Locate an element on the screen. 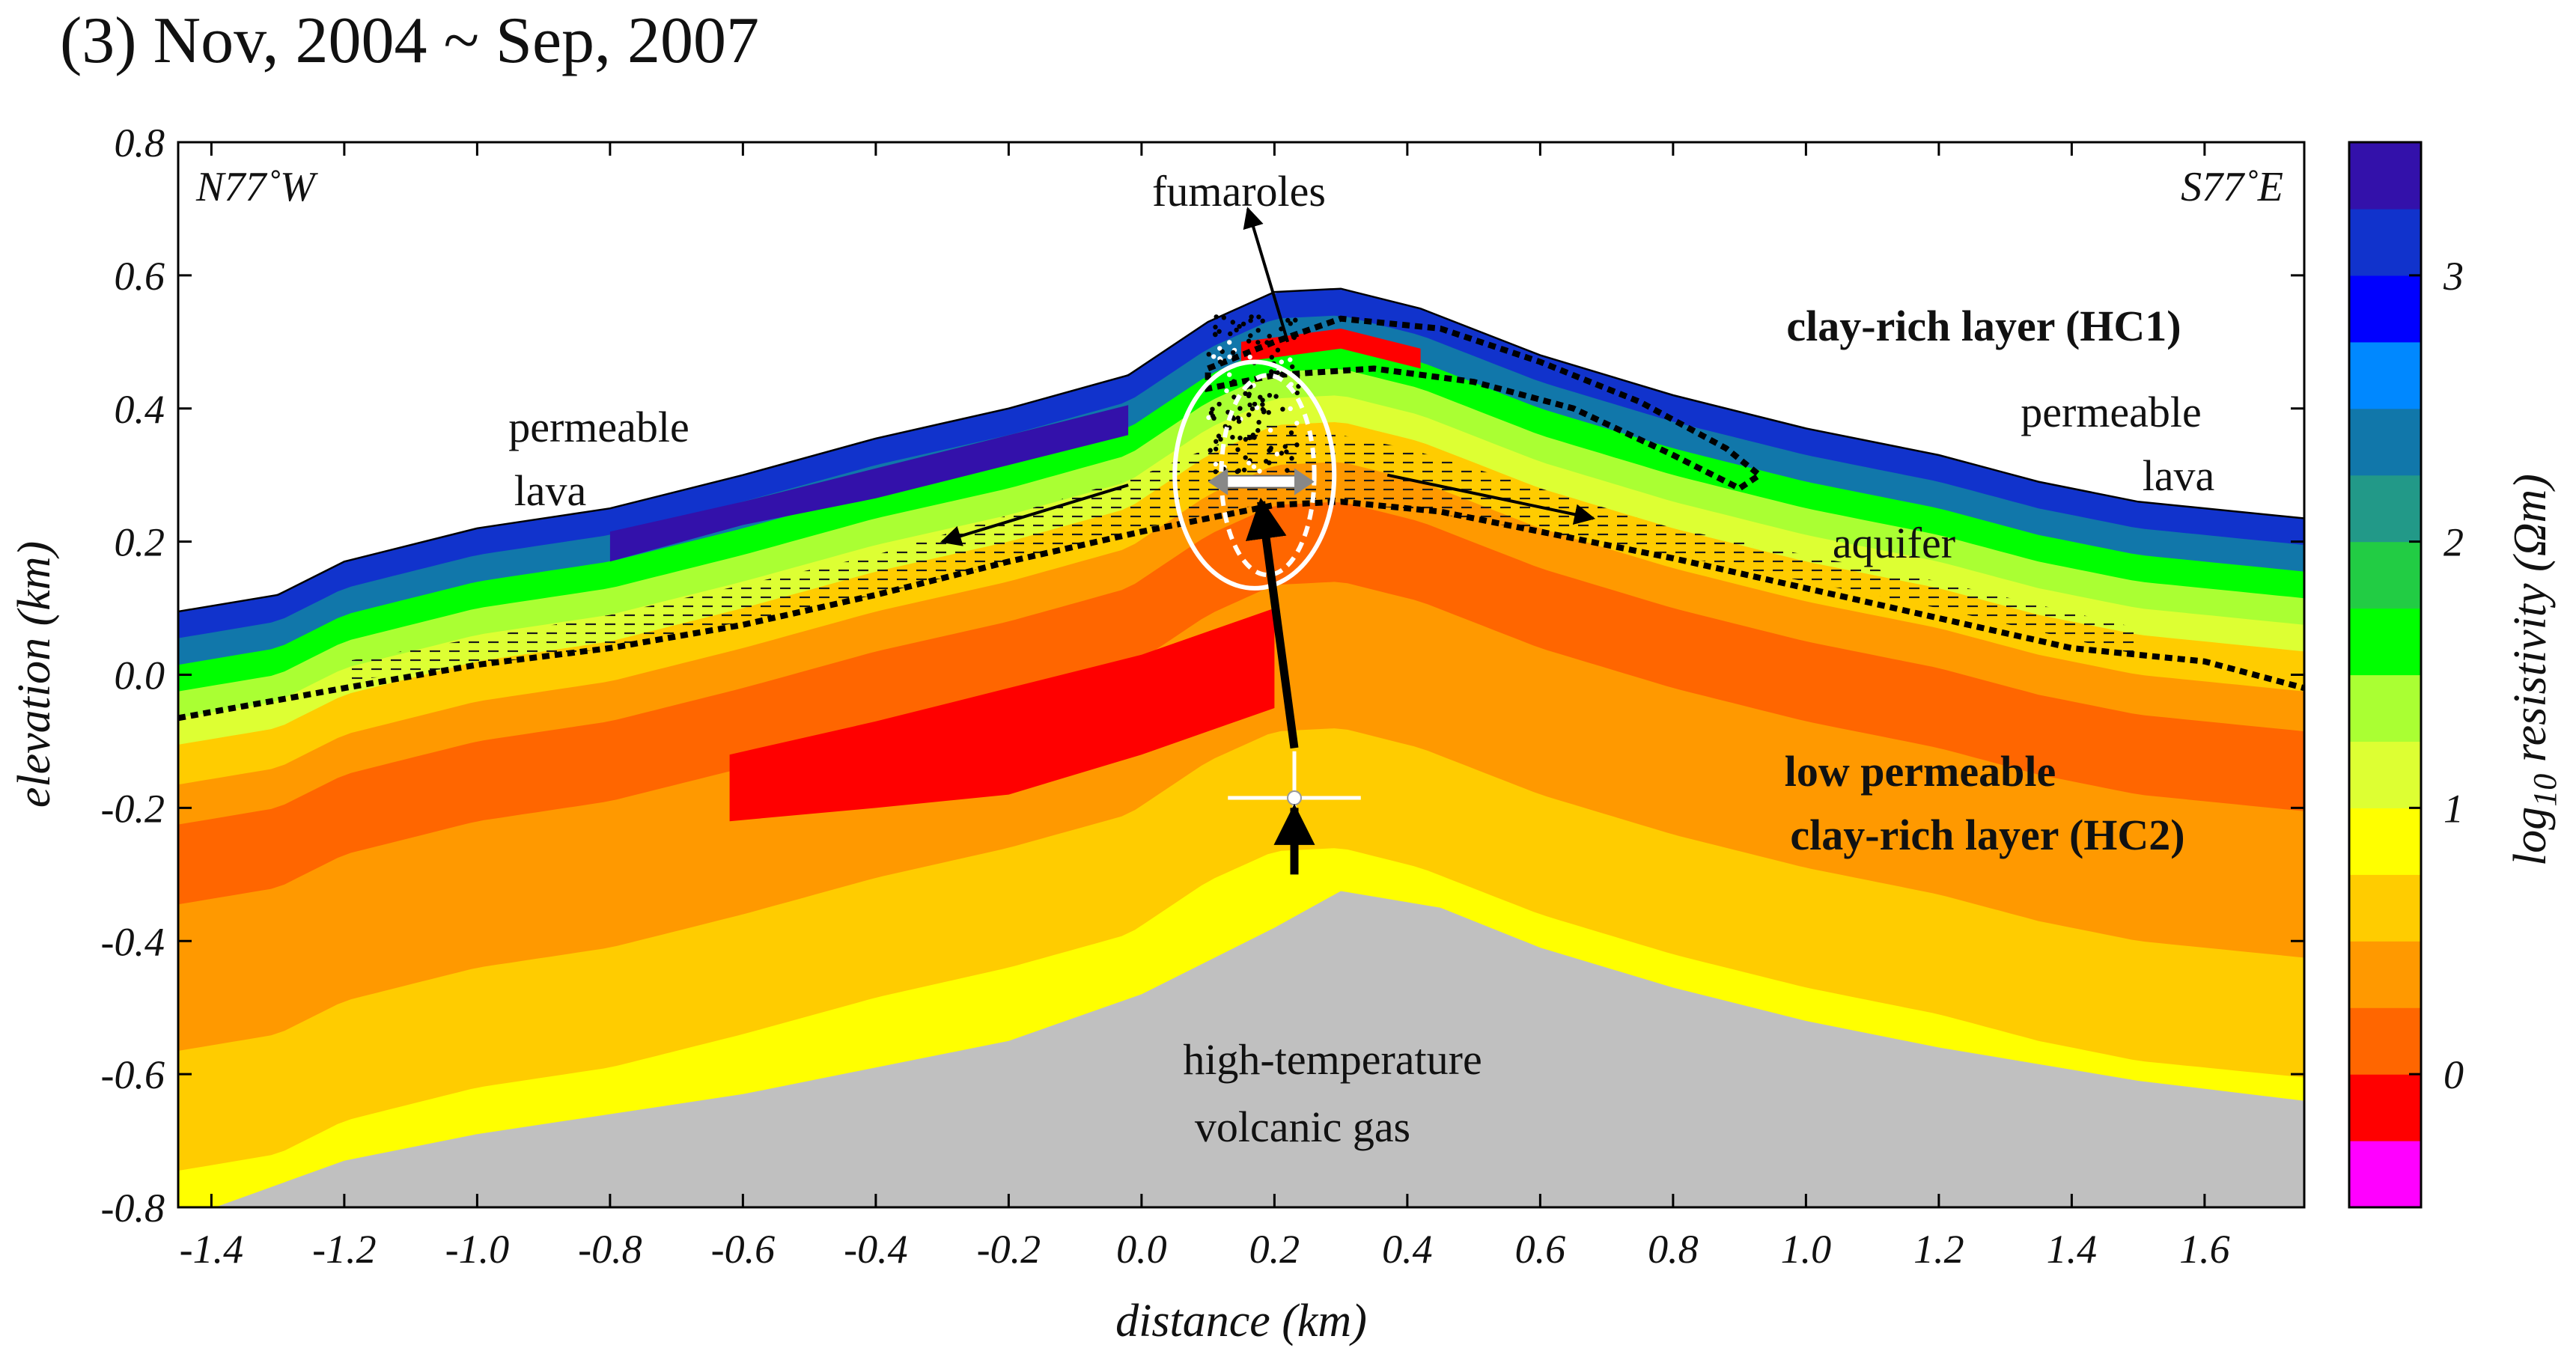  boundary-hc1-outline is located at coordinates (1484, 403).